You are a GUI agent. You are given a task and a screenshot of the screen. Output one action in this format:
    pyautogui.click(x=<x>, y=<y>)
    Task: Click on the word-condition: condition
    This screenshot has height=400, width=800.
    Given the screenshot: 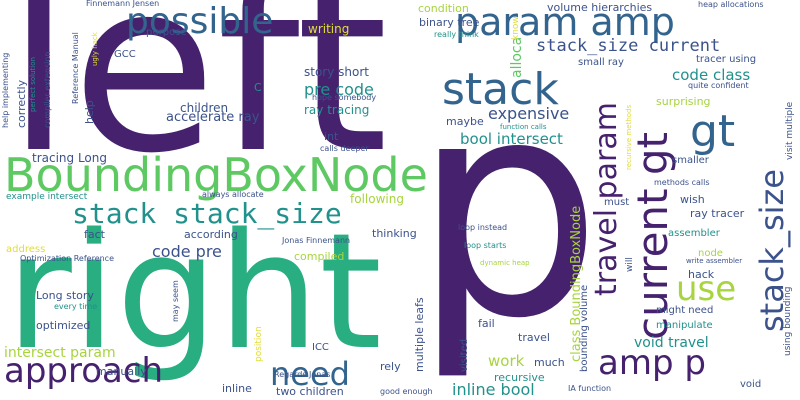 What is the action you would take?
    pyautogui.click(x=443, y=8)
    